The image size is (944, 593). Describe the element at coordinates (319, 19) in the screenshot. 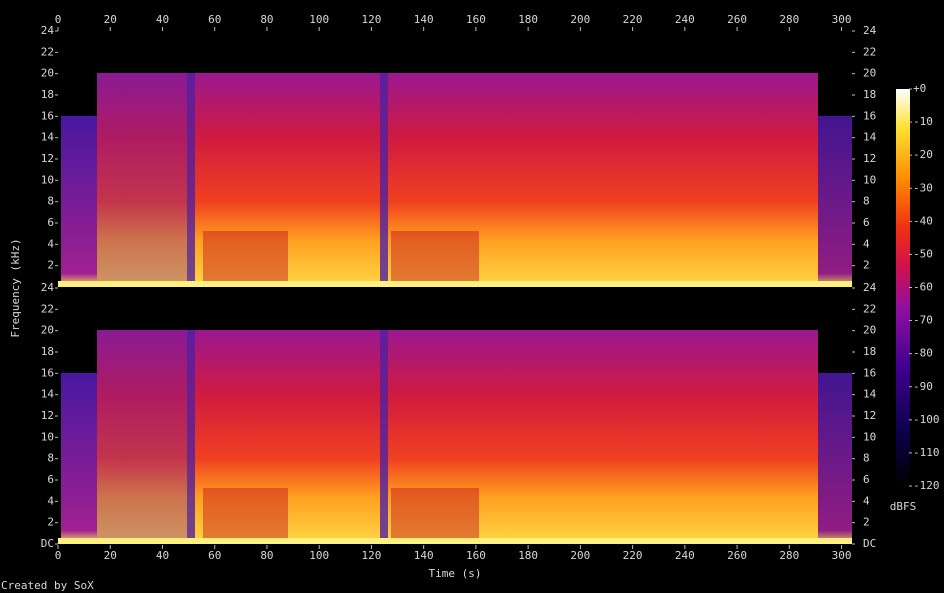

I see `x-tick-label-top: 100` at that location.